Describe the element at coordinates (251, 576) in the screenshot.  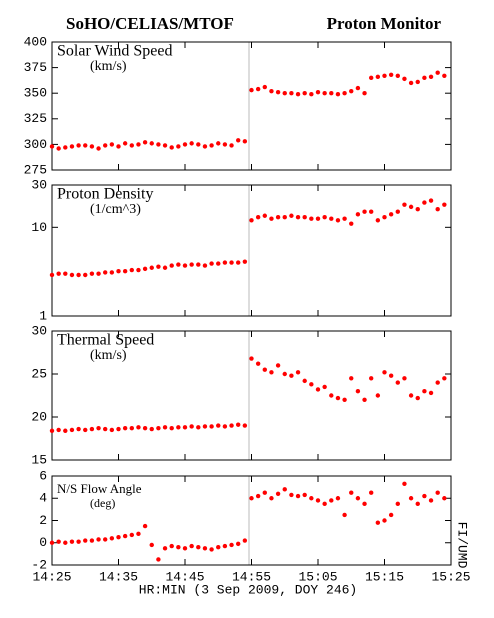
I see `x-tick-label: 14:55` at that location.